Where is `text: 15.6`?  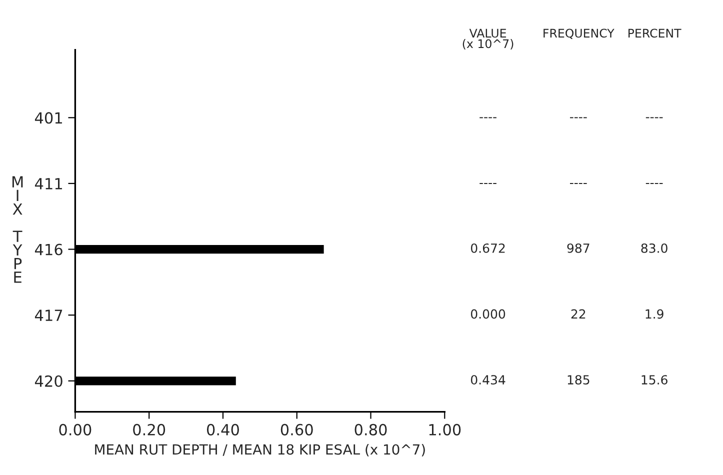 text: 15.6 is located at coordinates (655, 380).